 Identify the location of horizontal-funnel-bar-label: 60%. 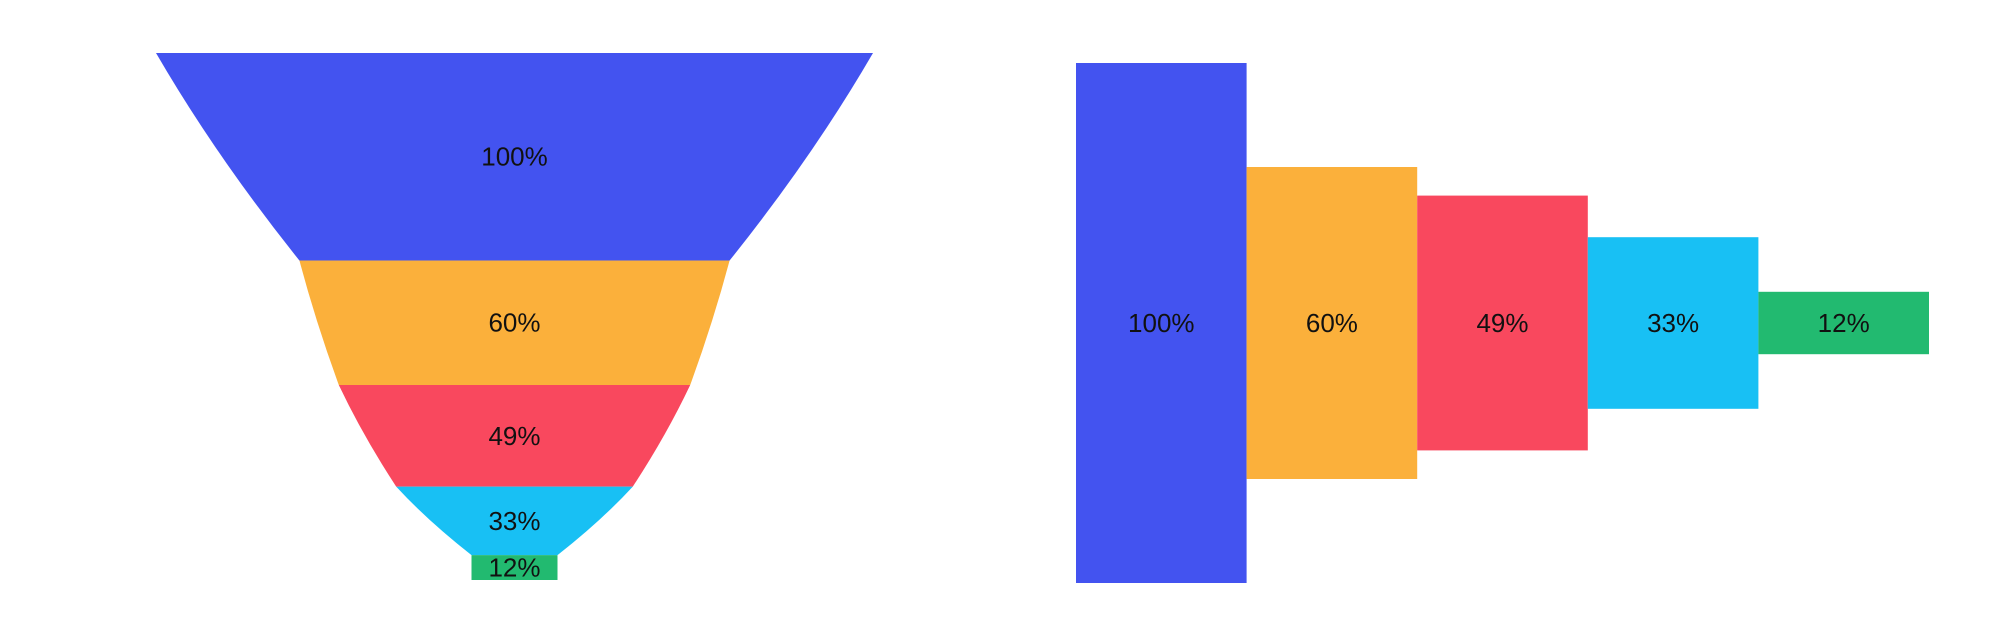
(1332, 323).